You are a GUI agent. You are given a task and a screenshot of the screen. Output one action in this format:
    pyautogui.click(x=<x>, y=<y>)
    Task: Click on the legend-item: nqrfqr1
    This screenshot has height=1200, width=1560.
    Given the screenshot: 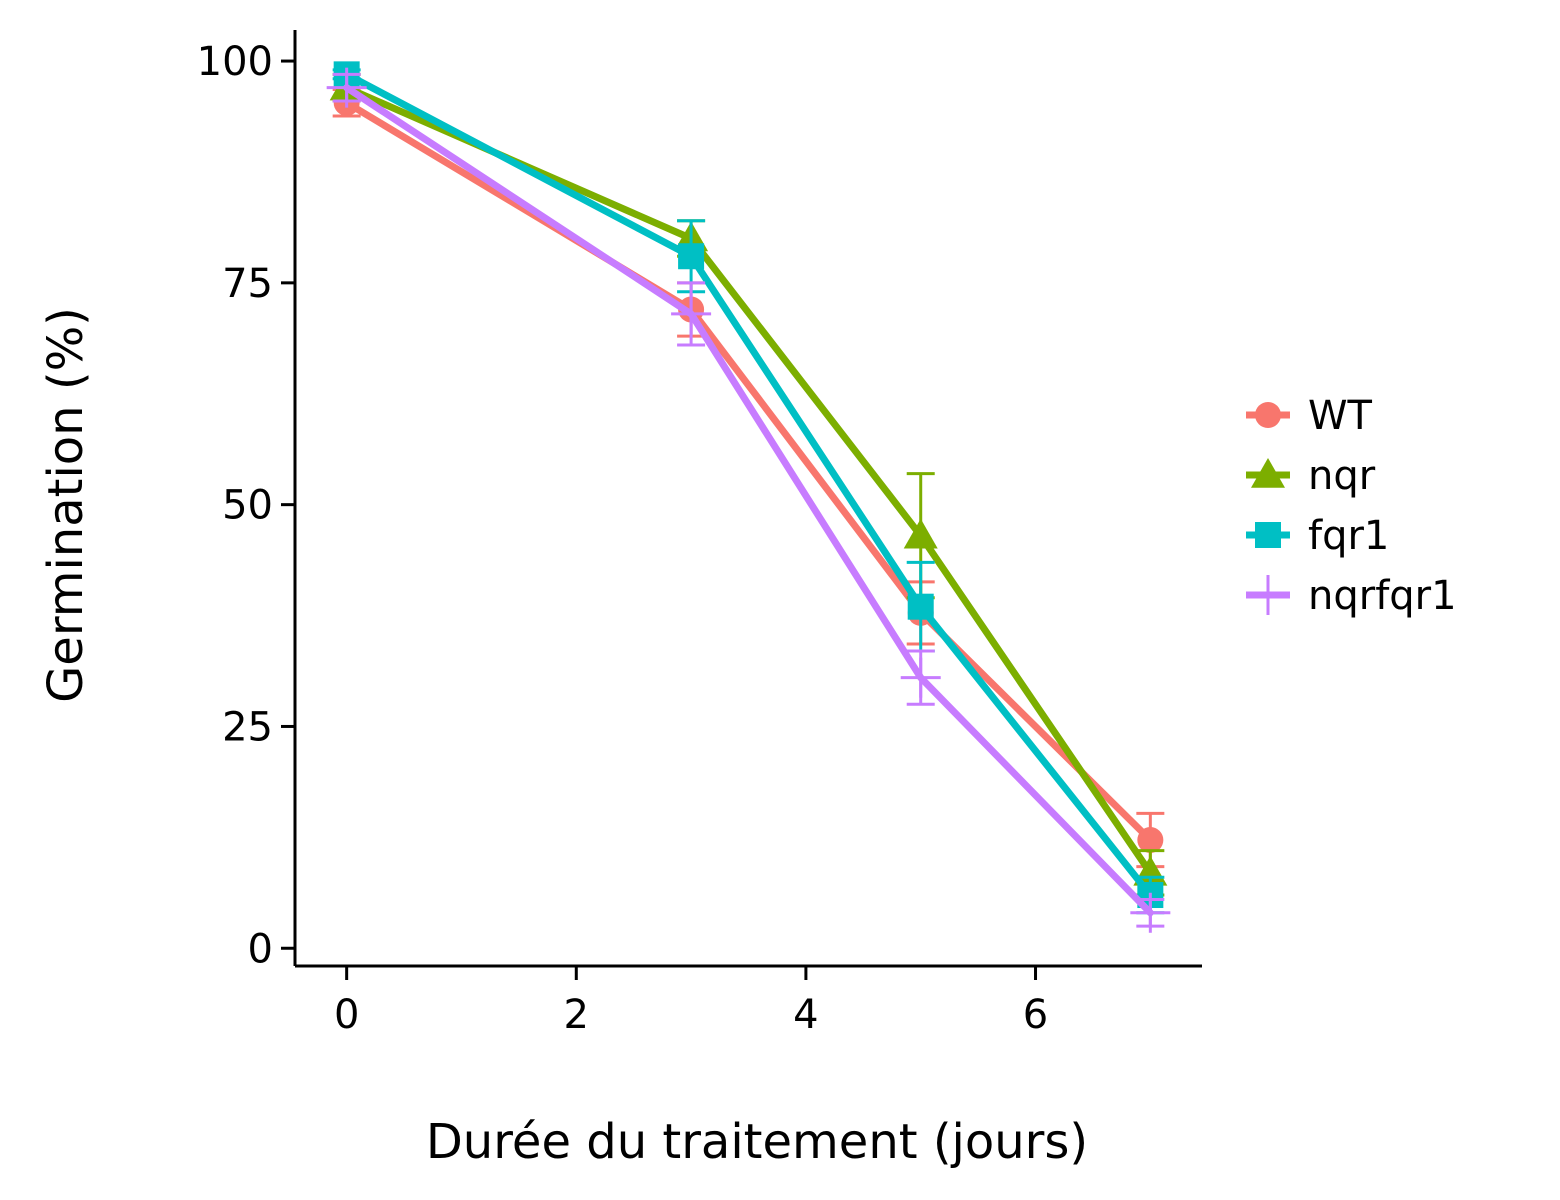 What is the action you would take?
    pyautogui.click(x=1351, y=596)
    